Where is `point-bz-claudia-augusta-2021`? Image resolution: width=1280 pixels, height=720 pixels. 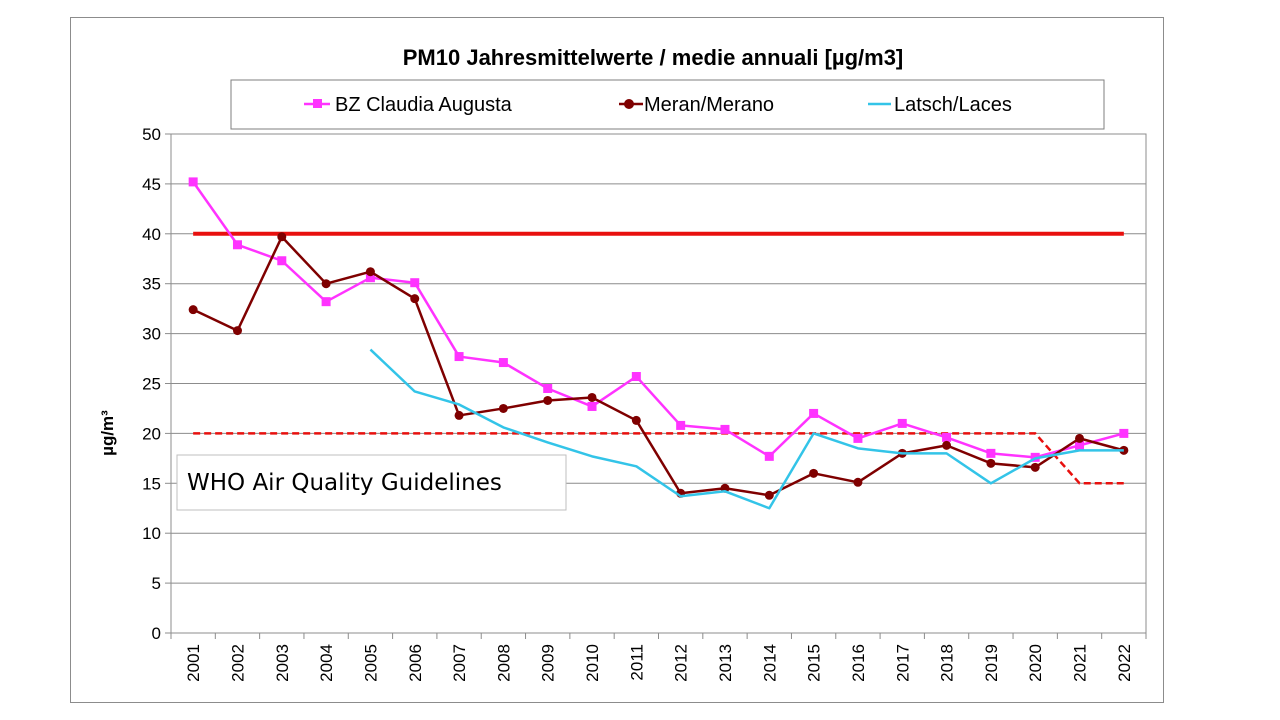
point-bz-claudia-augusta-2021 is located at coordinates (1080, 445).